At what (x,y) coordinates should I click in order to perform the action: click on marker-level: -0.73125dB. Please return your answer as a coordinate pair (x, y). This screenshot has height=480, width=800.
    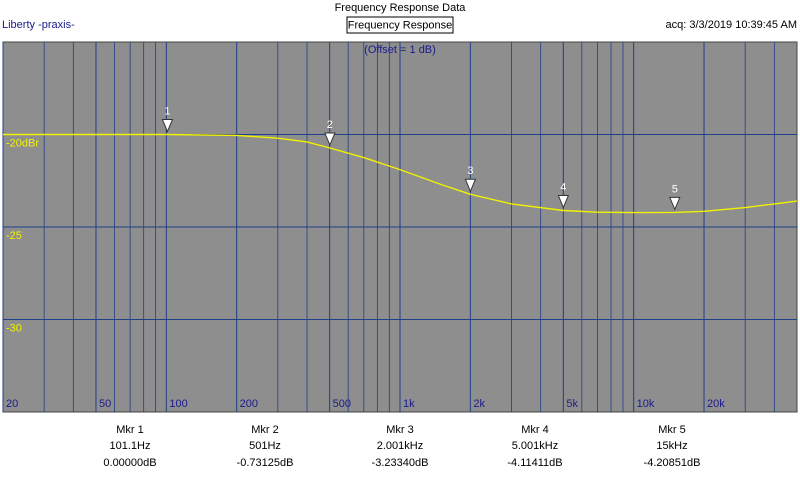
    Looking at the image, I should click on (265, 463).